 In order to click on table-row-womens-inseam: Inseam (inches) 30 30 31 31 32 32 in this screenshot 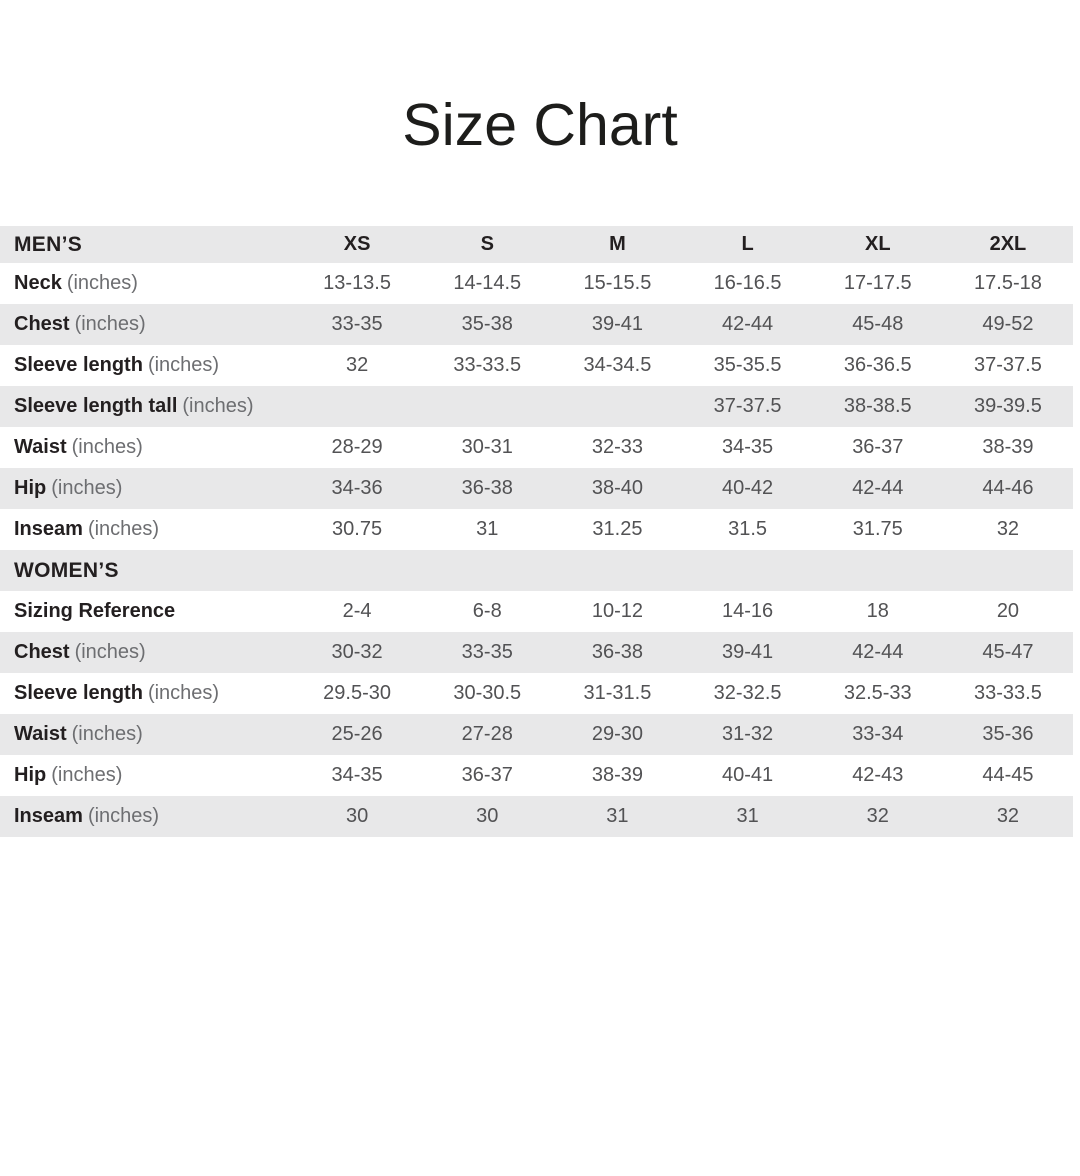, I will do `click(536, 816)`.